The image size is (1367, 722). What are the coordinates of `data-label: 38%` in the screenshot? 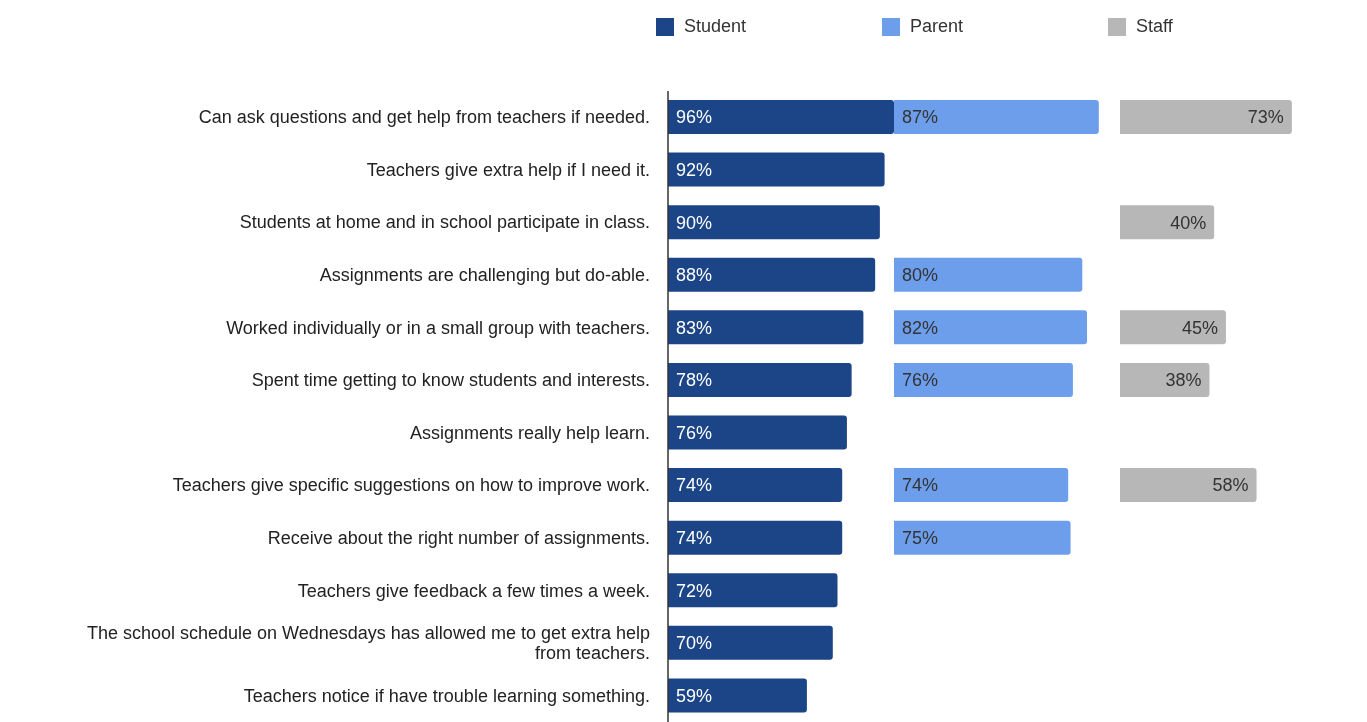 It's located at (1183, 380).